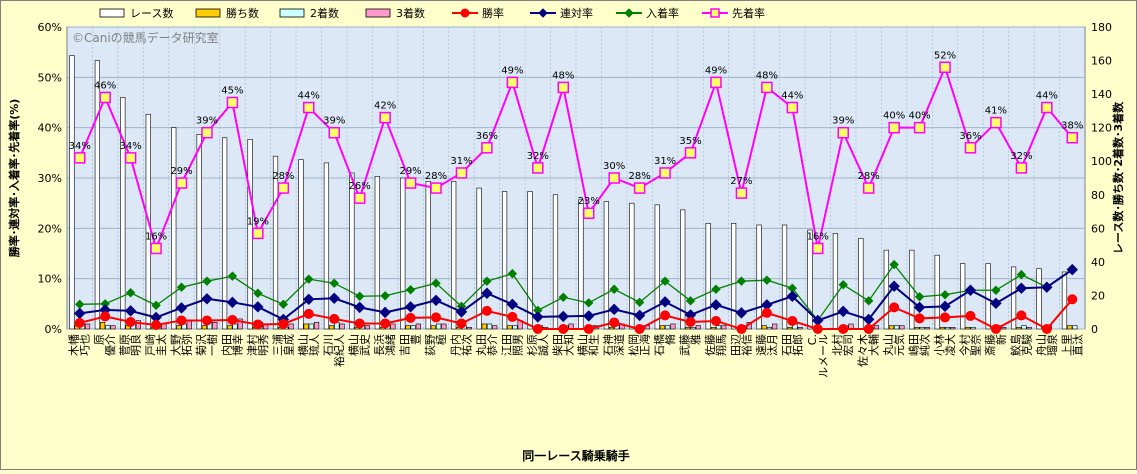  What do you see at coordinates (105, 85) in the screenshot?
I see `data-label-beat-rate: 46%` at bounding box center [105, 85].